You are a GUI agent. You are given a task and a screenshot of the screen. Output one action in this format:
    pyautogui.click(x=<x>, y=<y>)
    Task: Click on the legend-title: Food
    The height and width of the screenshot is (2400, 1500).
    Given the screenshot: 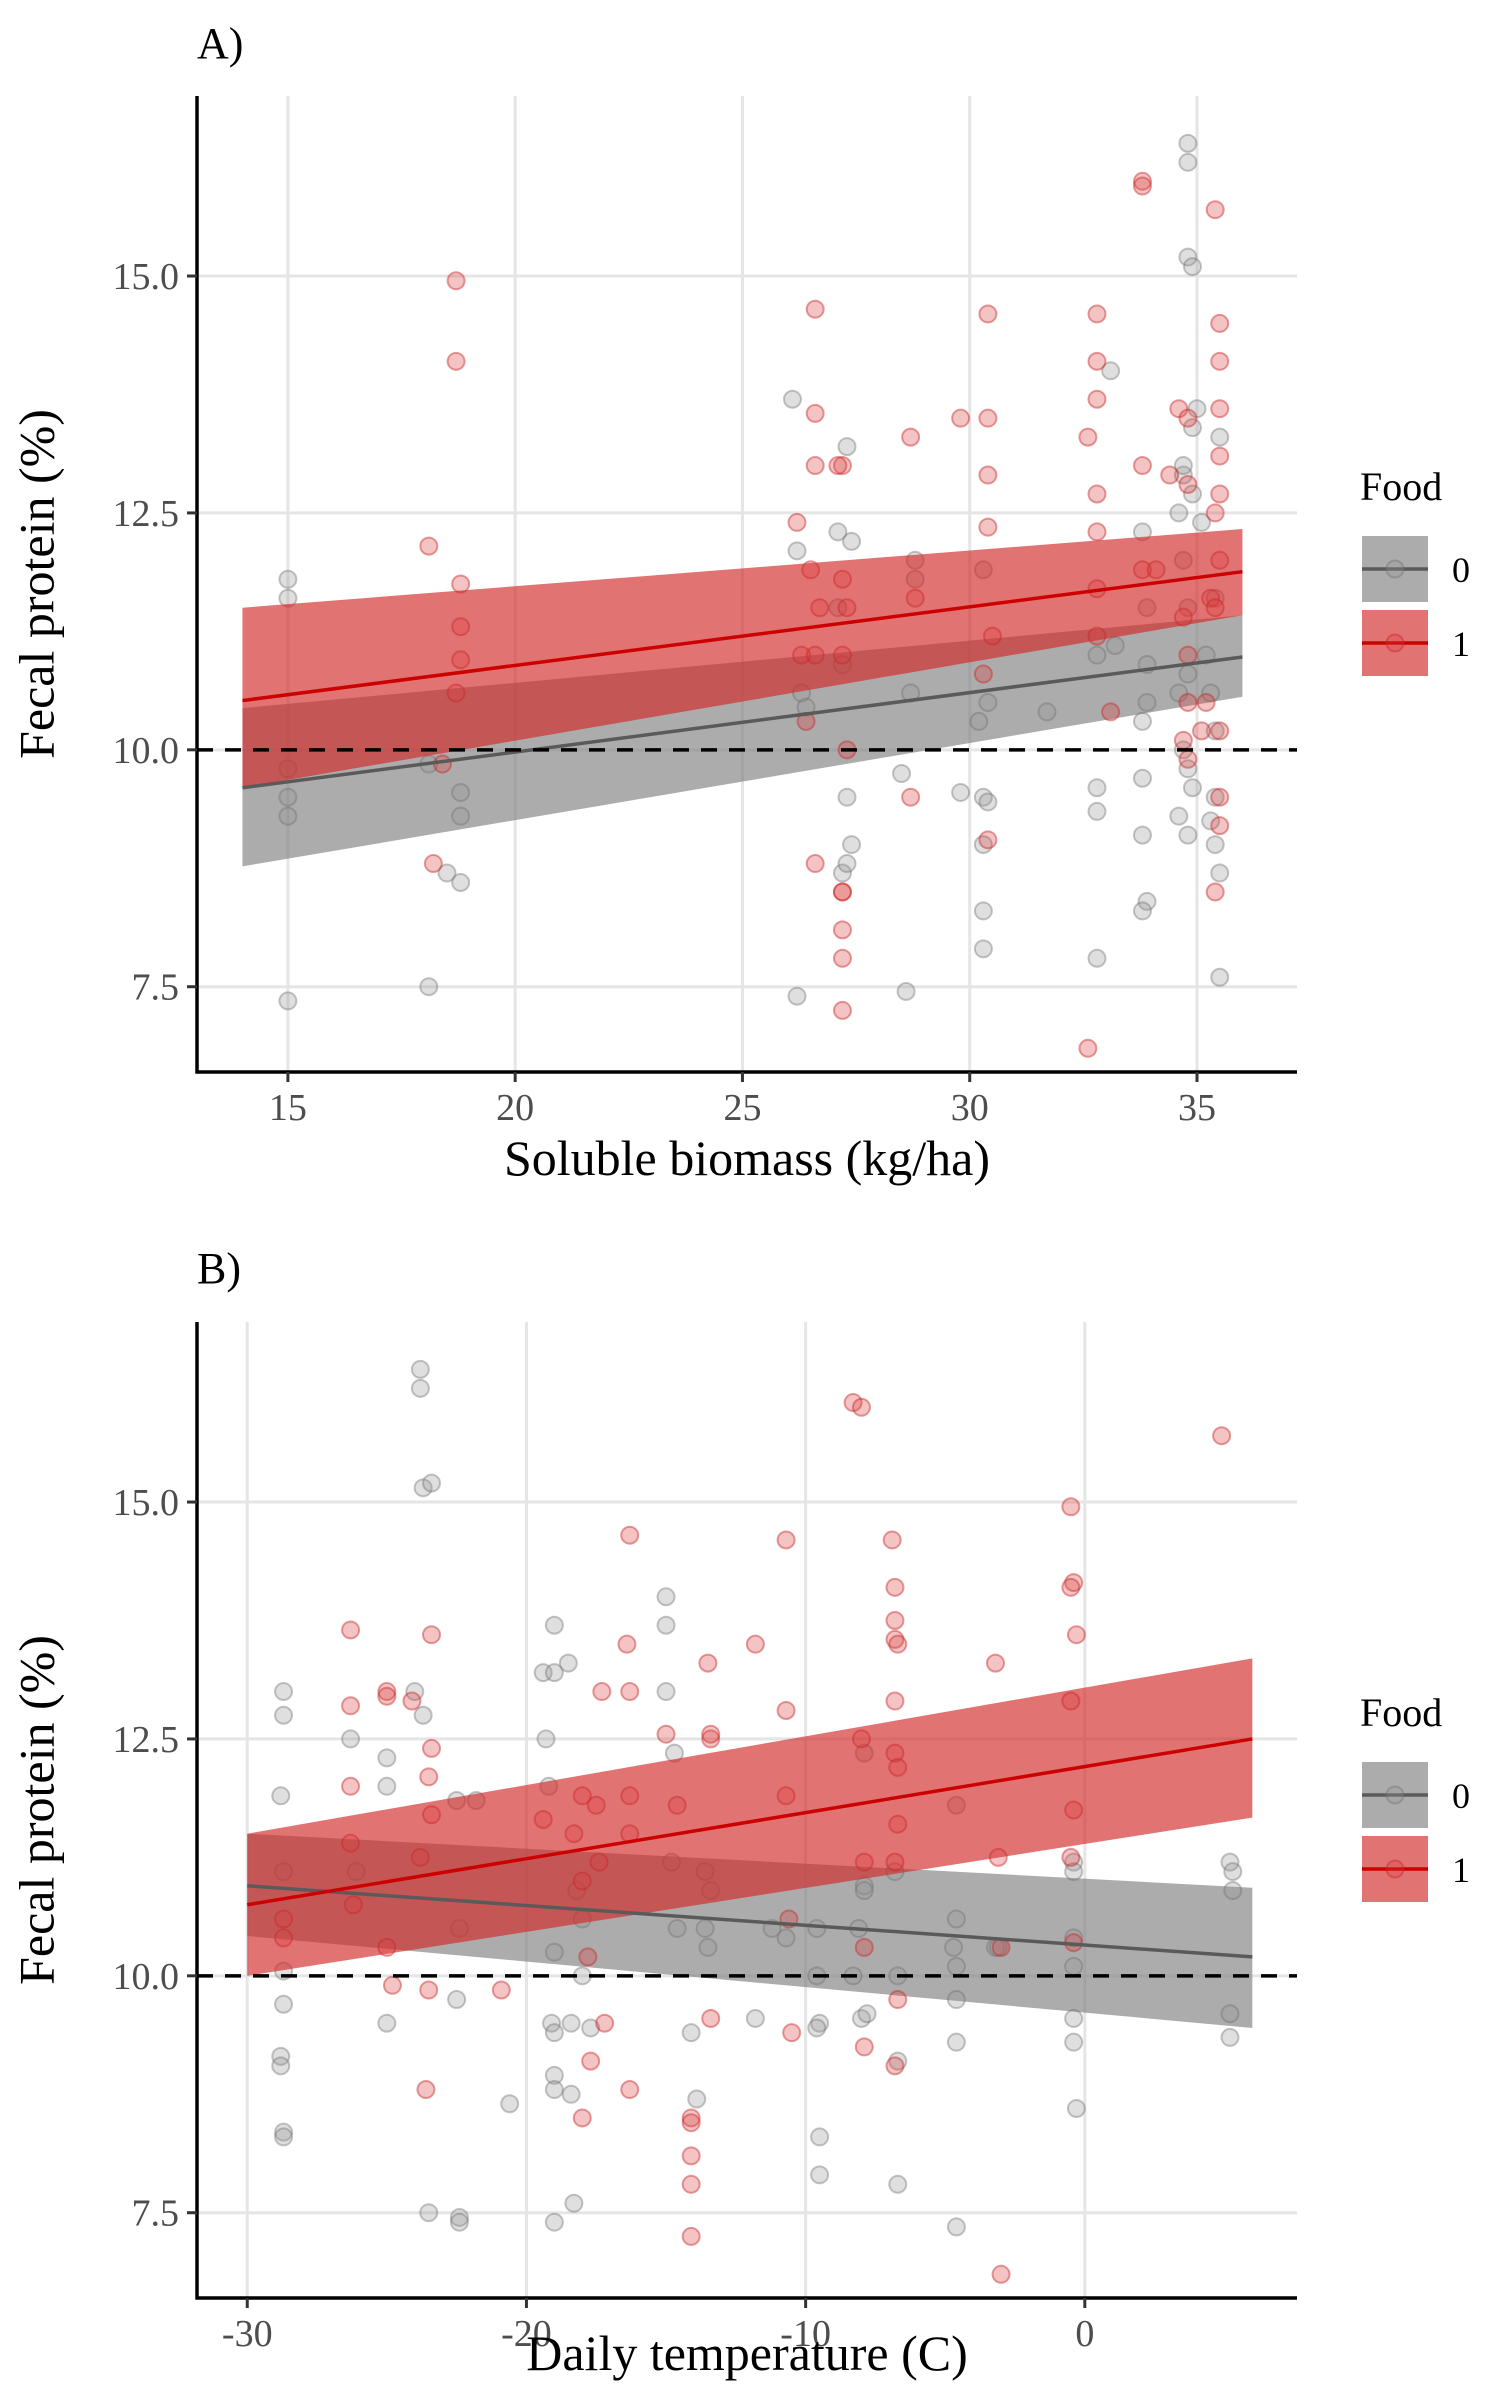 What is the action you would take?
    pyautogui.click(x=1401, y=486)
    